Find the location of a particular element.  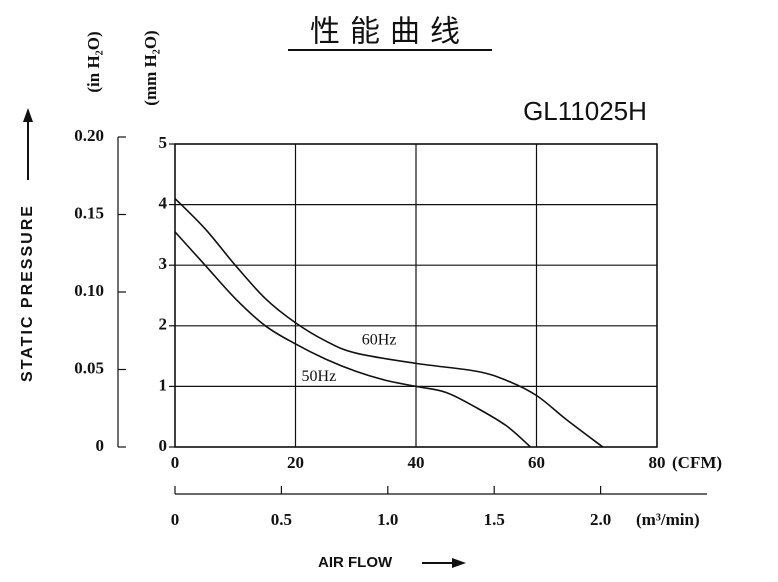

model-label: GL11025H is located at coordinates (585, 111).